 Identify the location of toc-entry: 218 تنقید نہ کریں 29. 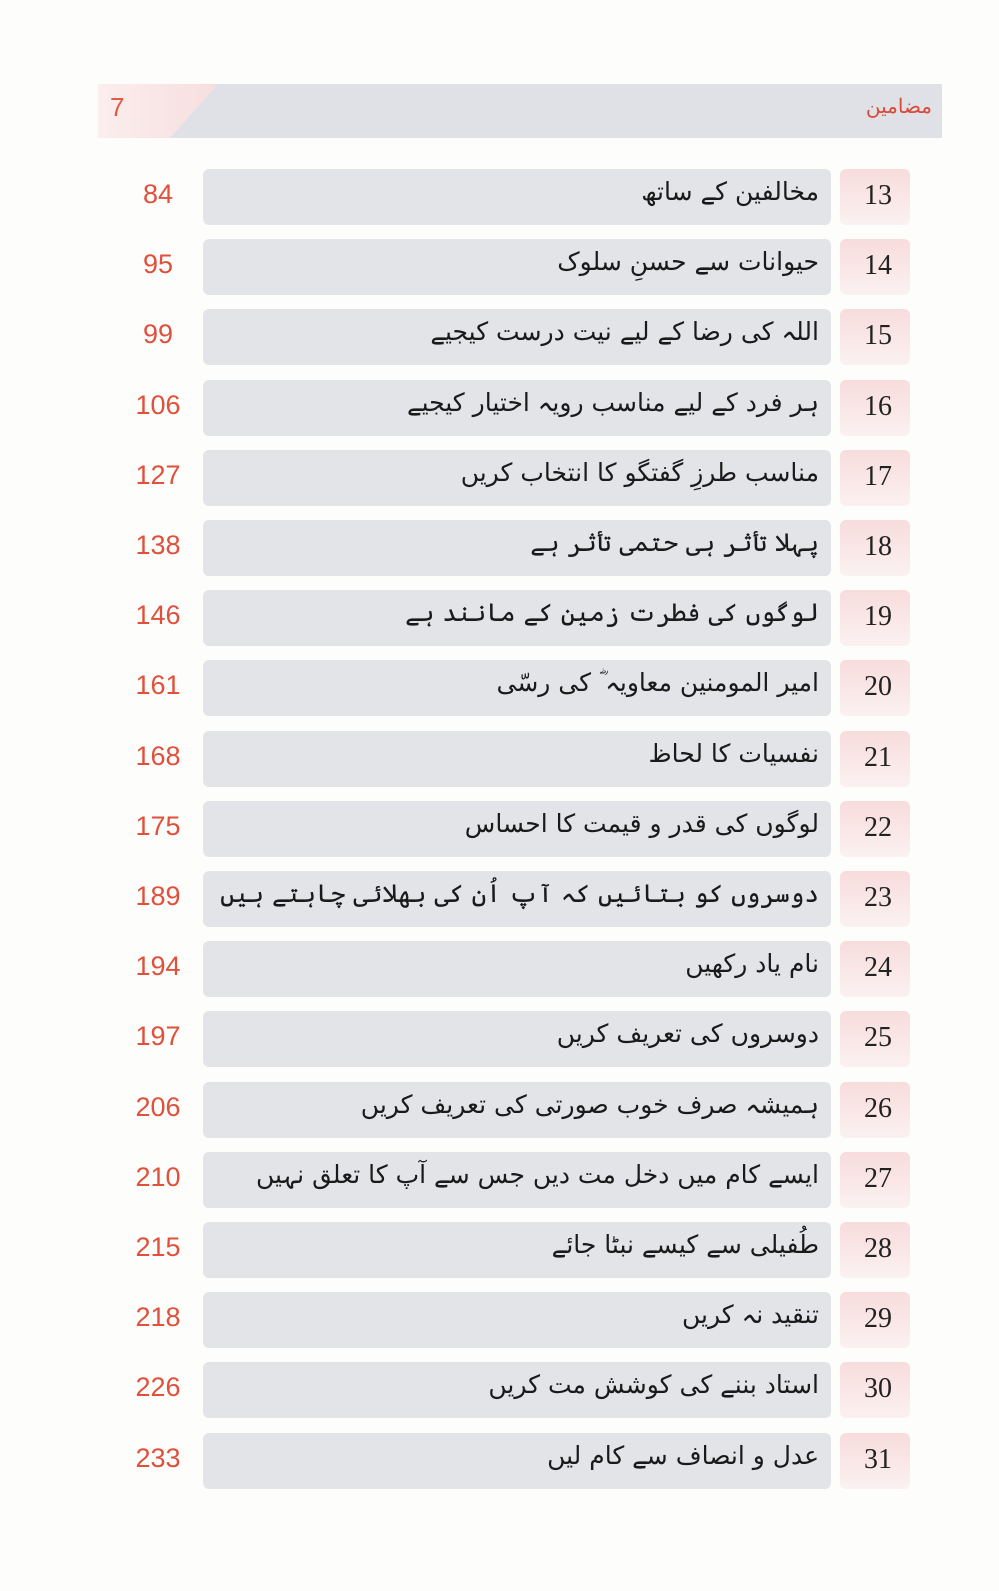
(499, 1320).